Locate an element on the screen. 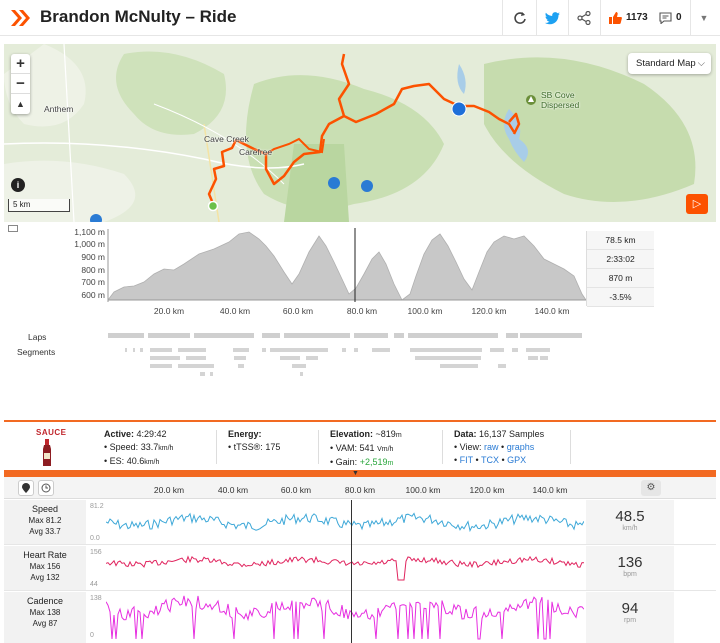  stream-x-tick: 80.0 km is located at coordinates (360, 490).